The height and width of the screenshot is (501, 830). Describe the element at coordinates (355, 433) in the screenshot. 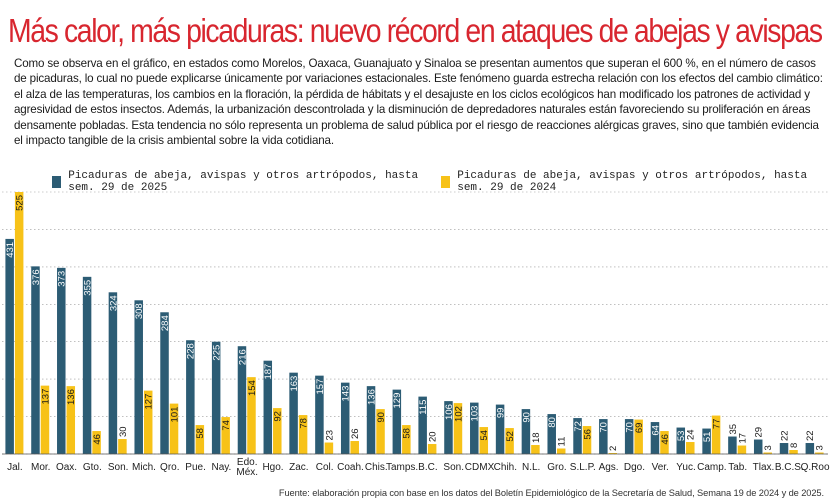

I see `data-label-2024: 26` at that location.